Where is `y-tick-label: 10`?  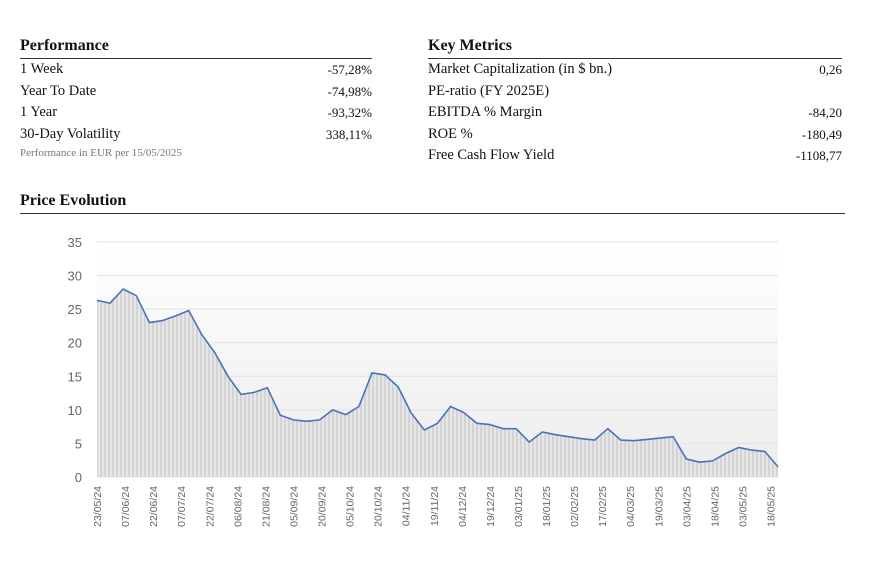 y-tick-label: 10 is located at coordinates (75, 410).